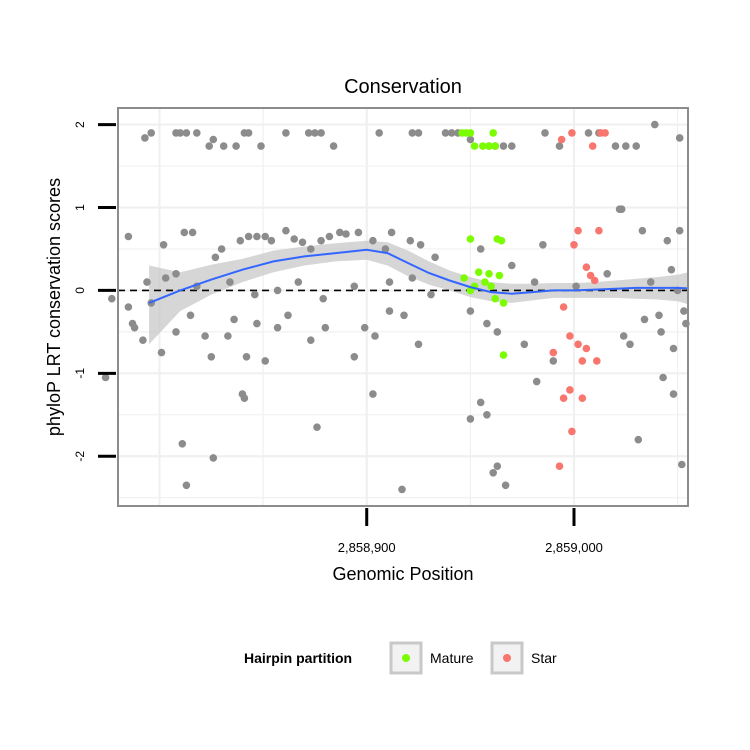 The image size is (750, 750). Describe the element at coordinates (507, 658) in the screenshot. I see `legend-dot-star` at that location.